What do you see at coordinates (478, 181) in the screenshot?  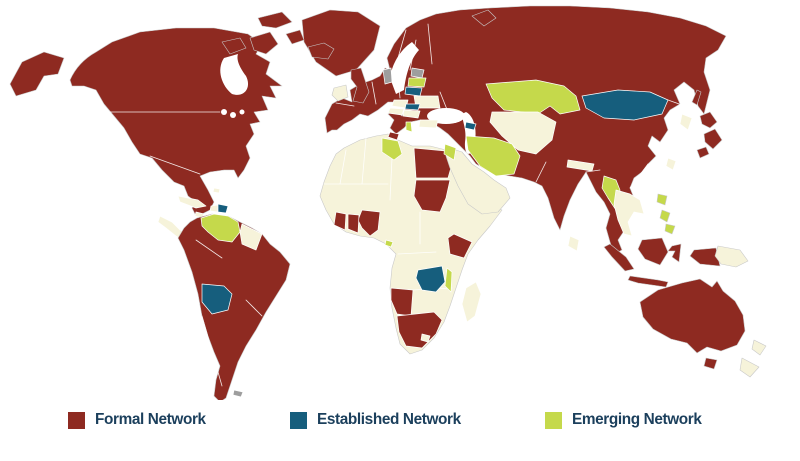 I see `country-arabia` at bounding box center [478, 181].